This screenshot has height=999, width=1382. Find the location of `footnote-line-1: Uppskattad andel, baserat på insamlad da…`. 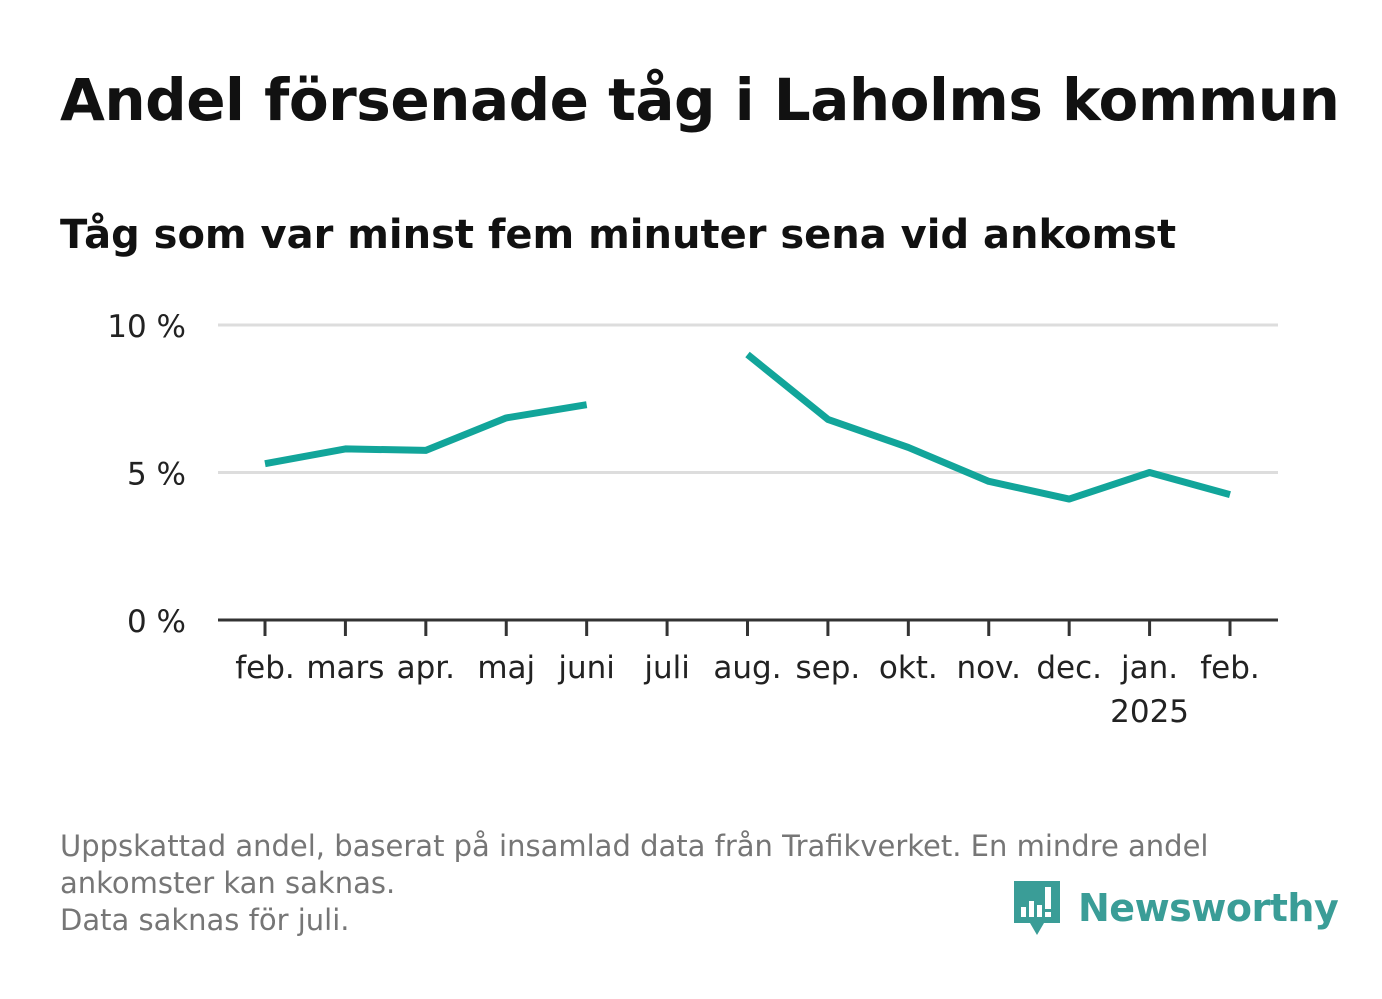

footnote-line-1: Uppskattad andel, baserat på insamlad da… is located at coordinates (634, 846).